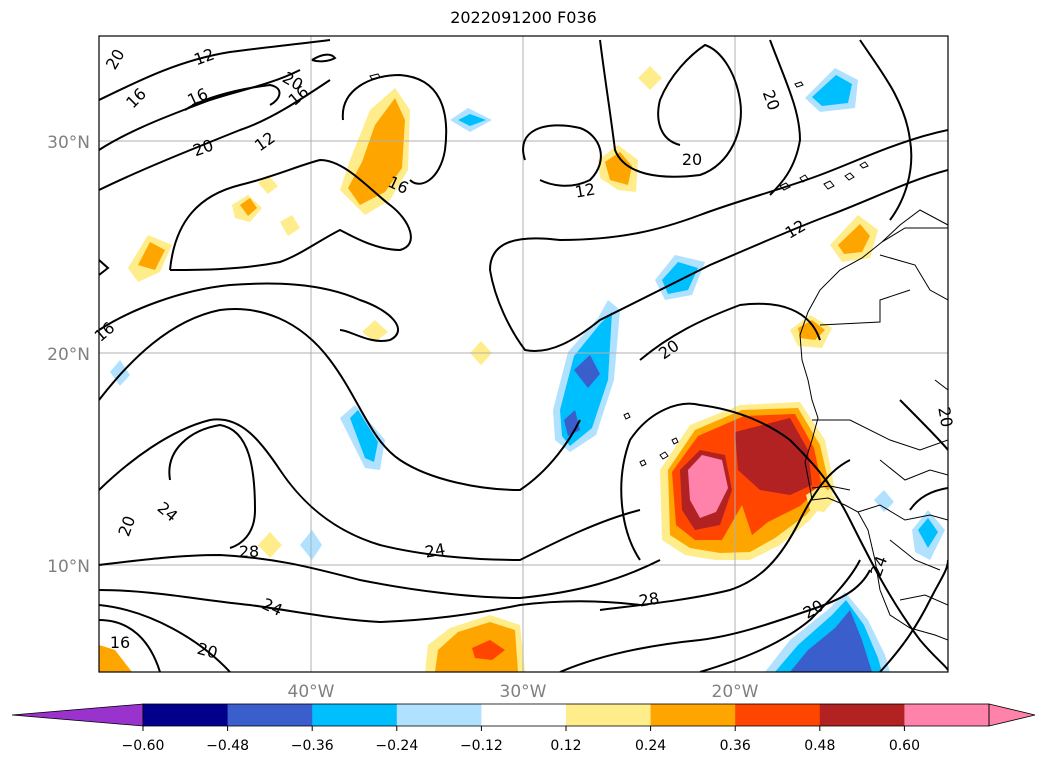 Image resolution: width=1047 pixels, height=765 pixels. I want to click on colorbar-extension-left, so click(77, 715).